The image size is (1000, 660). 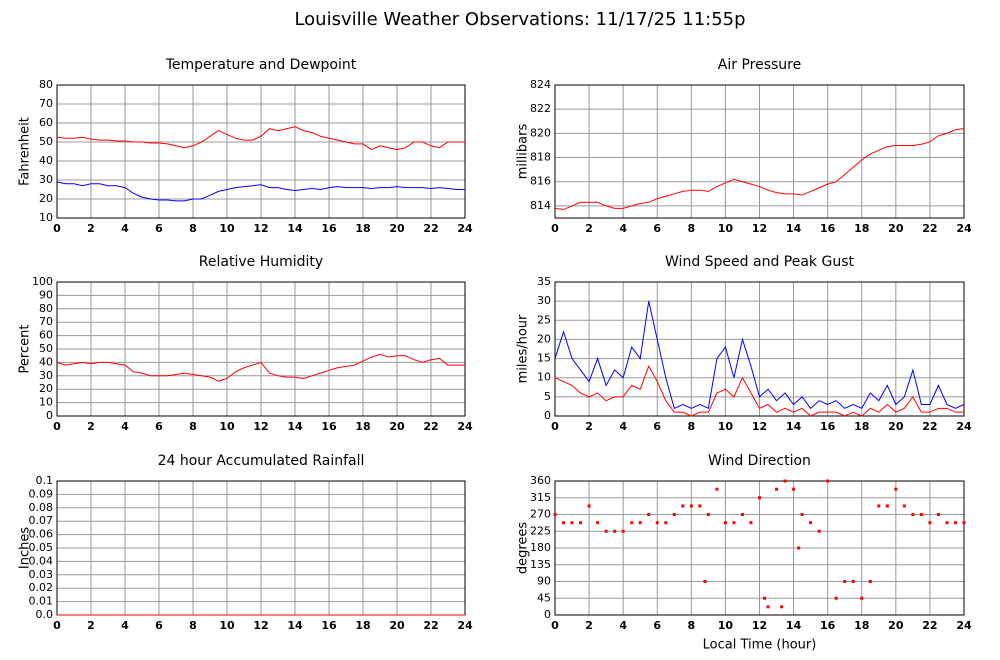 What do you see at coordinates (540, 530) in the screenshot?
I see `y-tick-label: 225` at bounding box center [540, 530].